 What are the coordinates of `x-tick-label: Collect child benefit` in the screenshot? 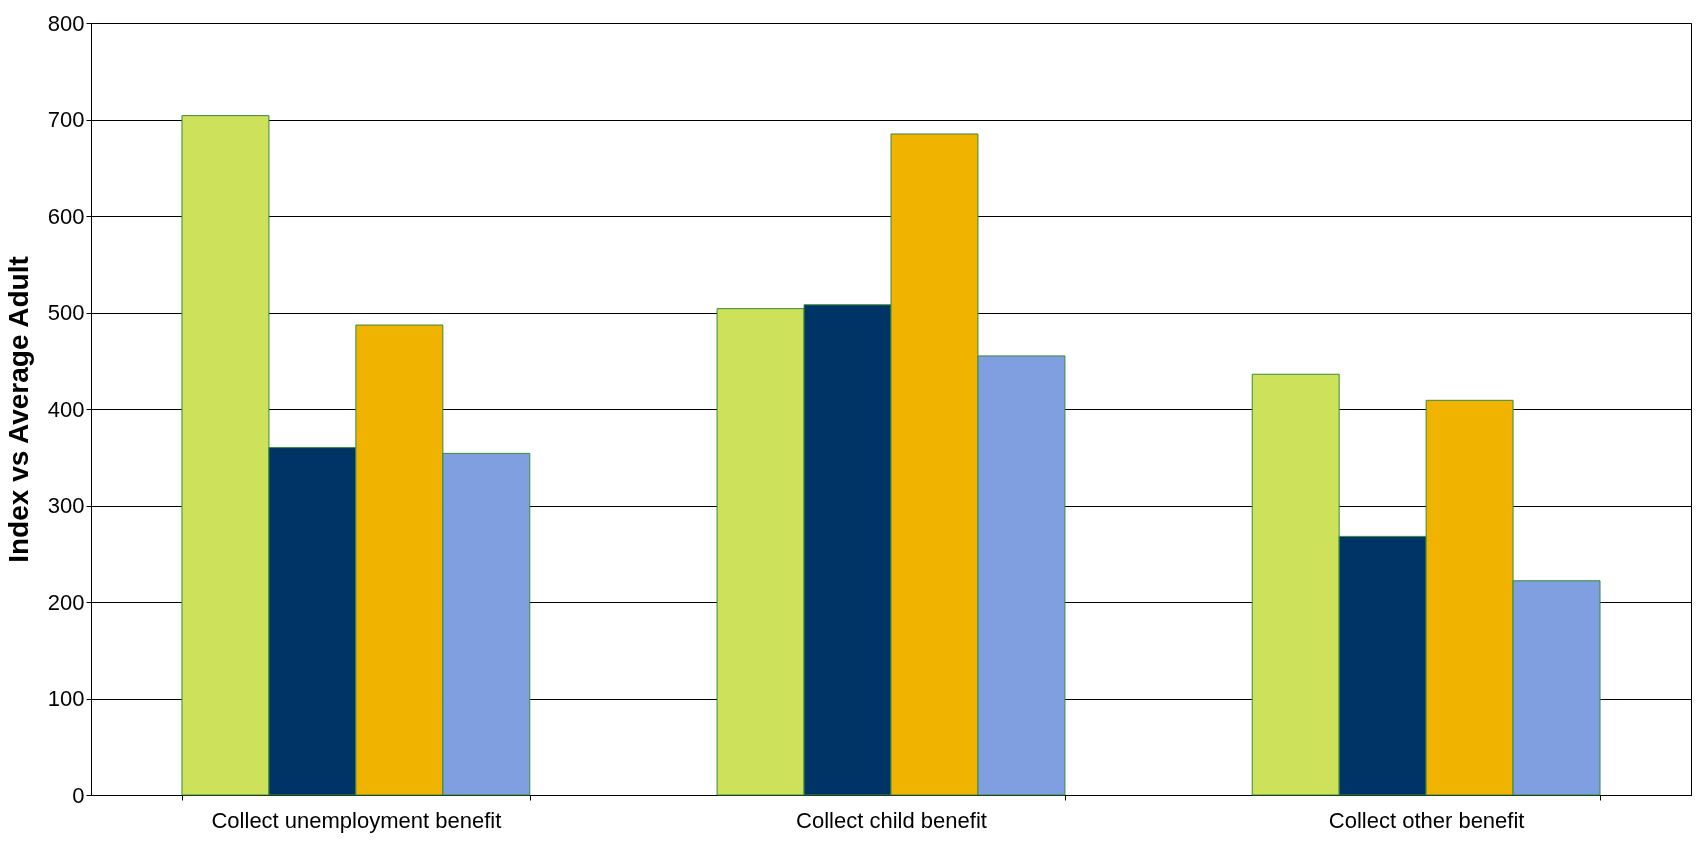 It's located at (891, 820).